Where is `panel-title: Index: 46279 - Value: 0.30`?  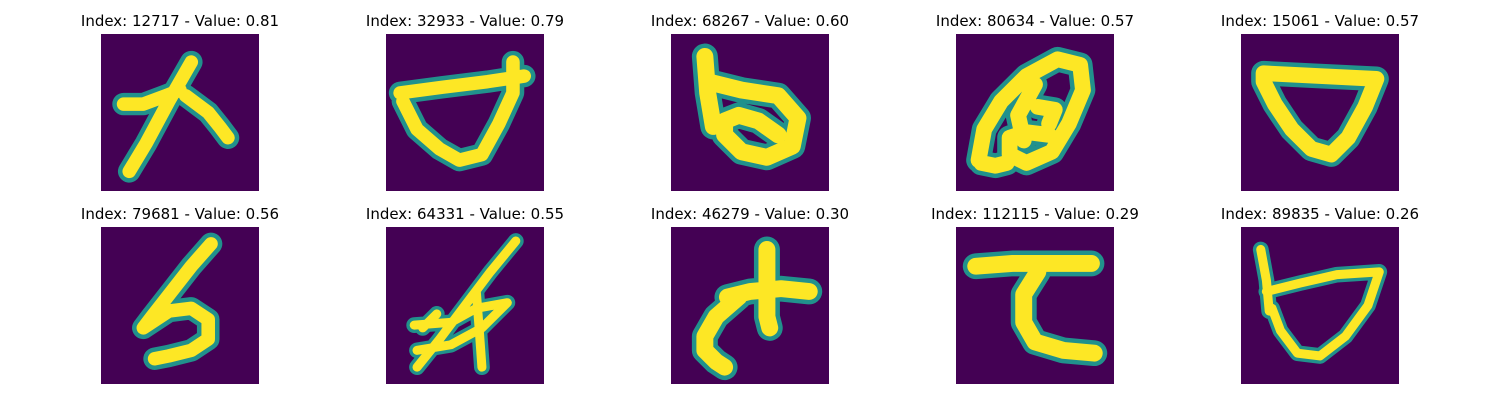 panel-title: Index: 46279 - Value: 0.30 is located at coordinates (750, 214).